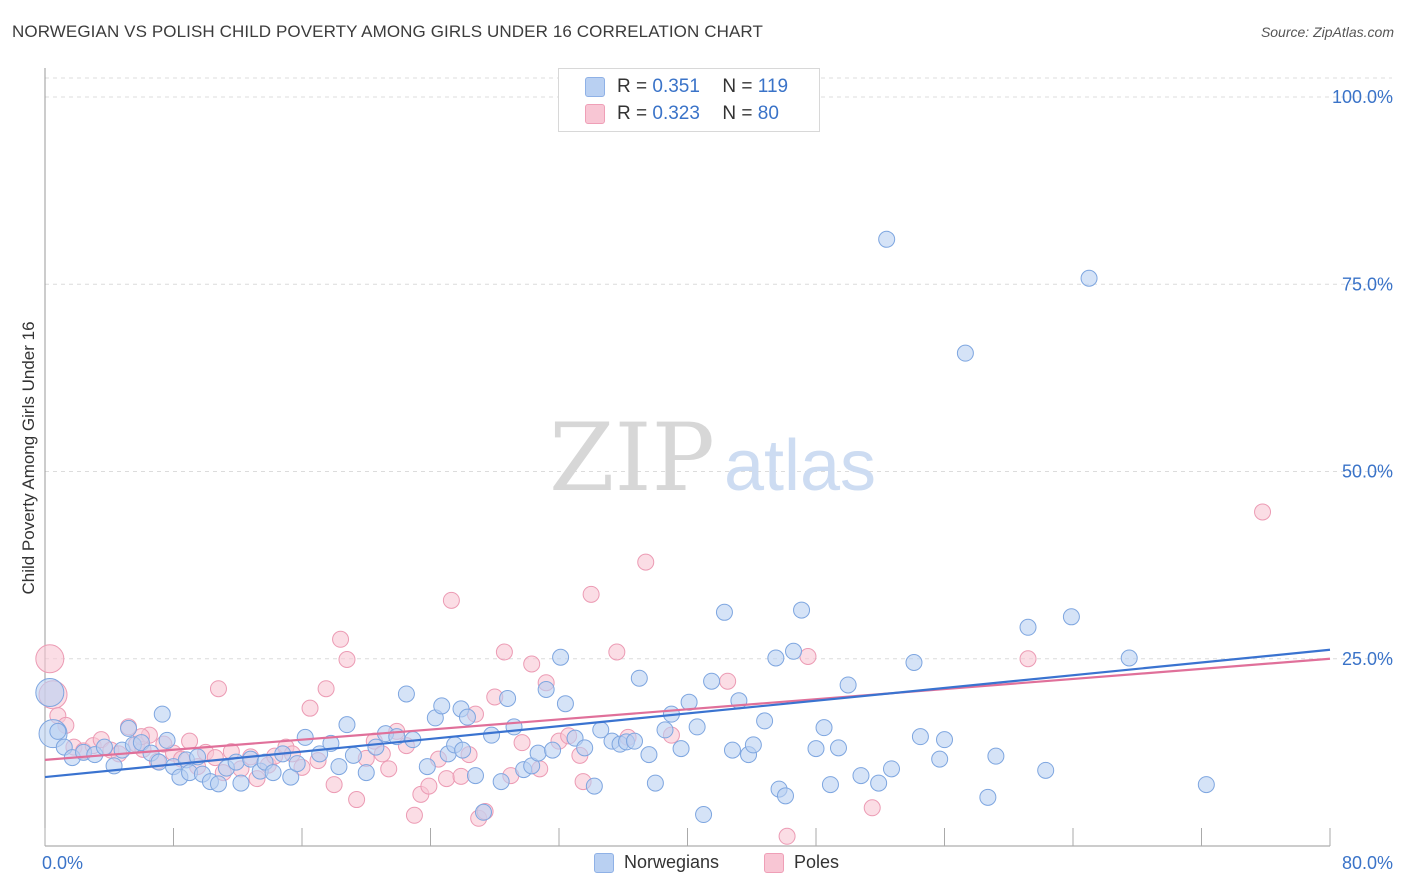  Describe the element at coordinates (1367, 863) in the screenshot. I see `x-tick-label-max: 80.0%` at that location.